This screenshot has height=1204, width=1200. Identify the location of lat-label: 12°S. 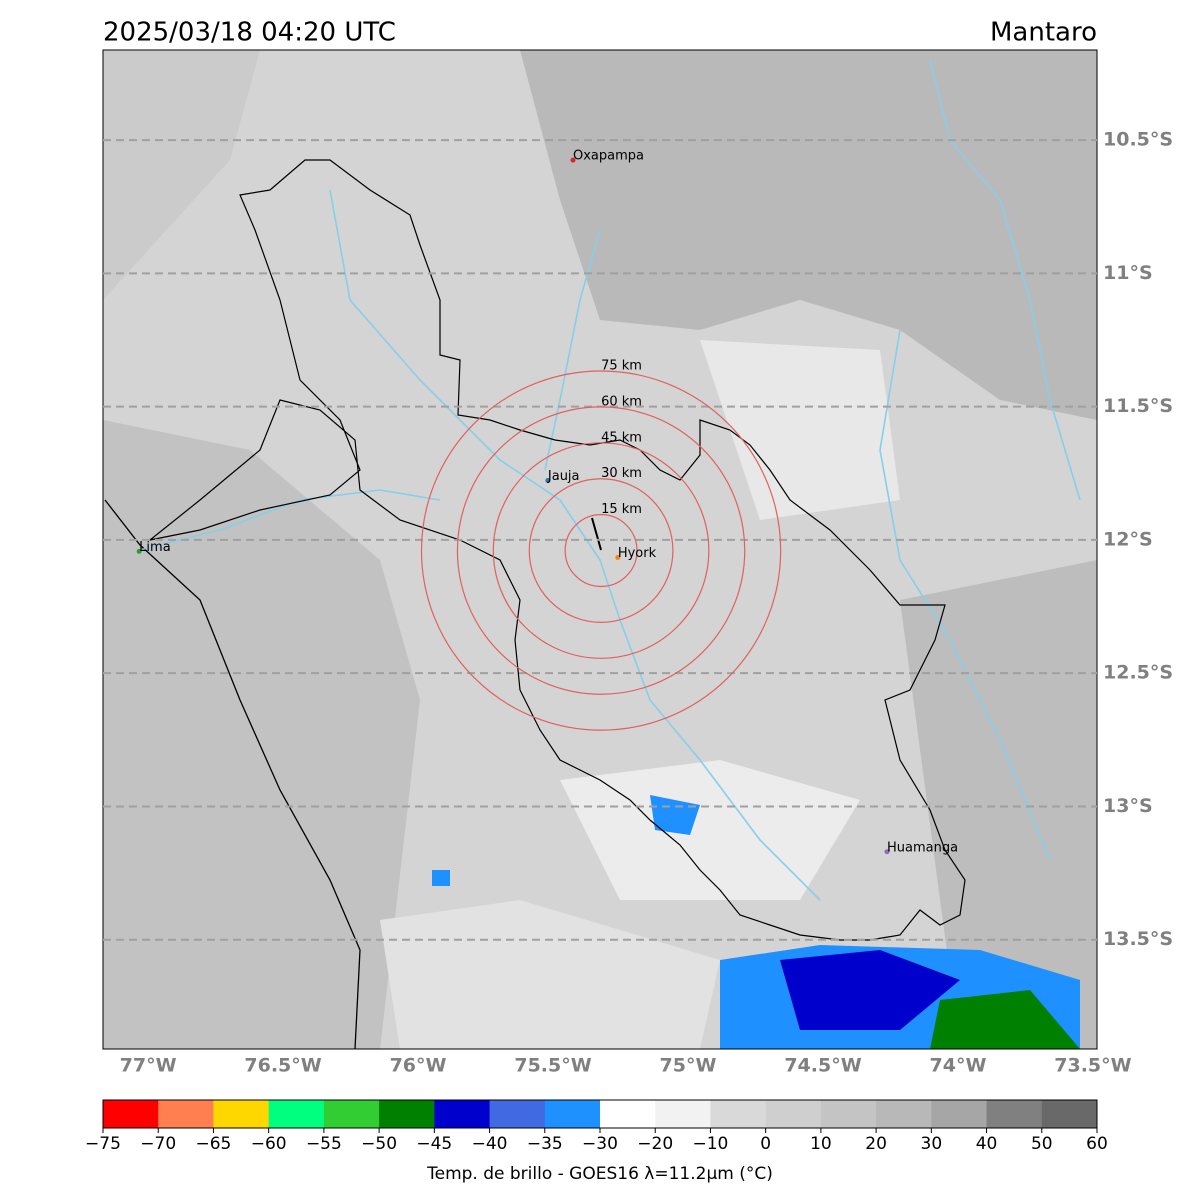
(1128, 539).